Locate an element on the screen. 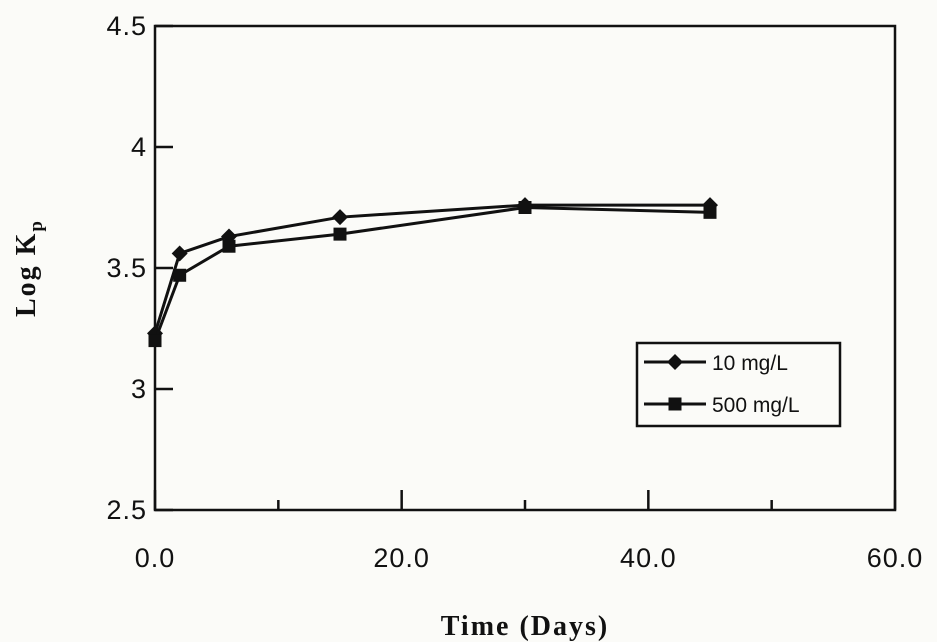 This screenshot has width=937, height=642. y-axis-title: Log Kp is located at coordinates (29, 268).